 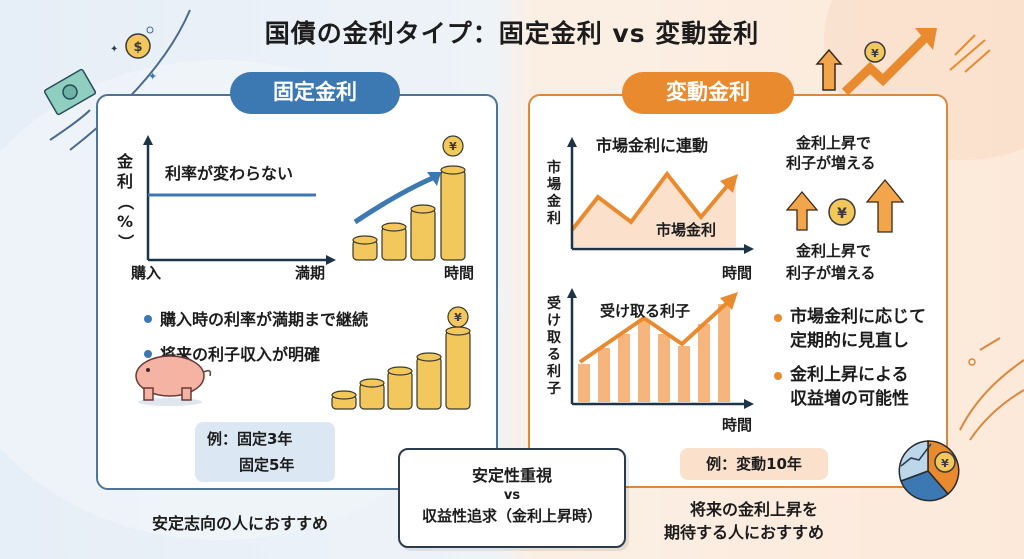 What do you see at coordinates (737, 273) in the screenshot?
I see `market-x-axis-label: 時間` at bounding box center [737, 273].